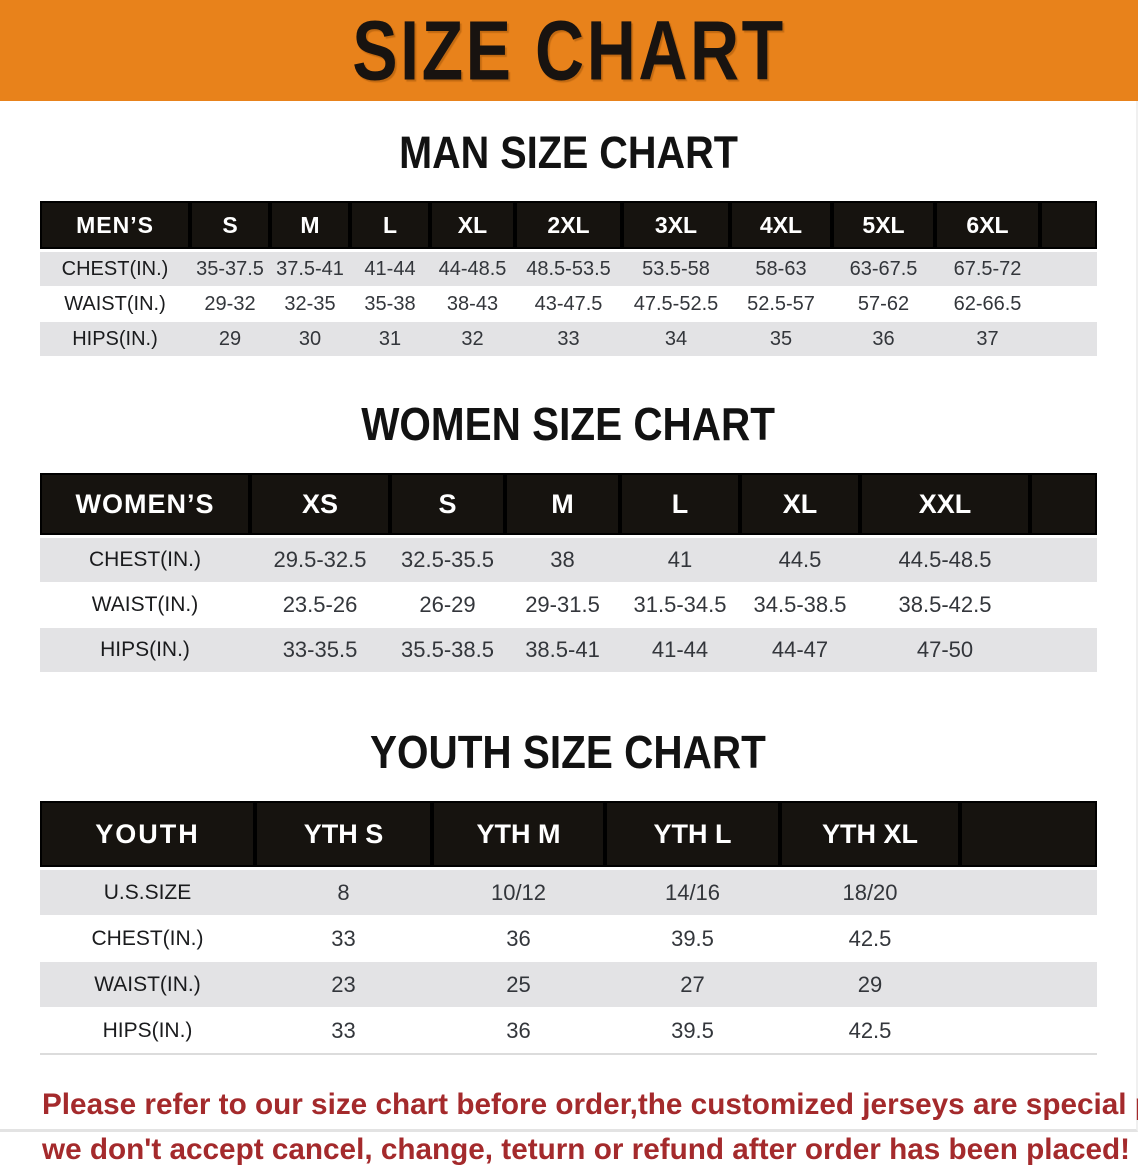 The width and height of the screenshot is (1138, 1172). What do you see at coordinates (472, 304) in the screenshot?
I see `size-value-cell: 38-43` at bounding box center [472, 304].